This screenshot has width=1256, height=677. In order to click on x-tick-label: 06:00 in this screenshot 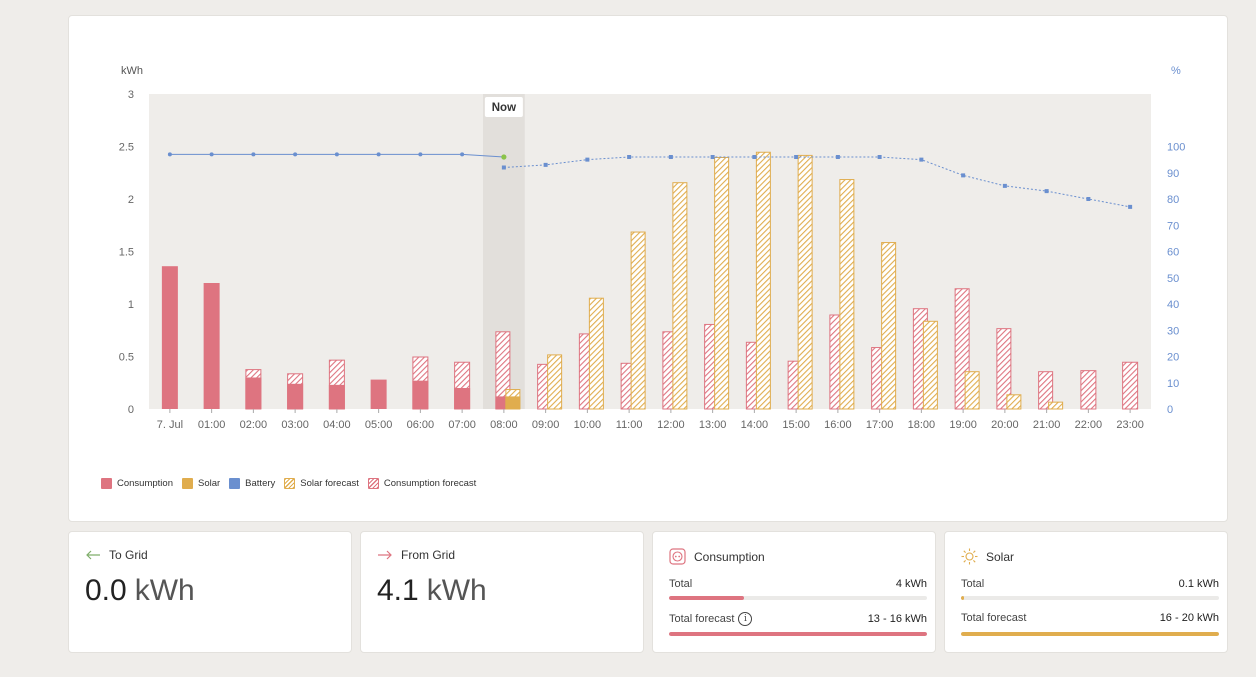, I will do `click(421, 425)`.